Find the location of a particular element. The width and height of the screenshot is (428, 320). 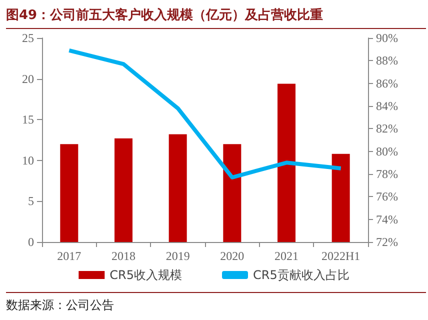

x-tick-label: 2021 is located at coordinates (286, 256).